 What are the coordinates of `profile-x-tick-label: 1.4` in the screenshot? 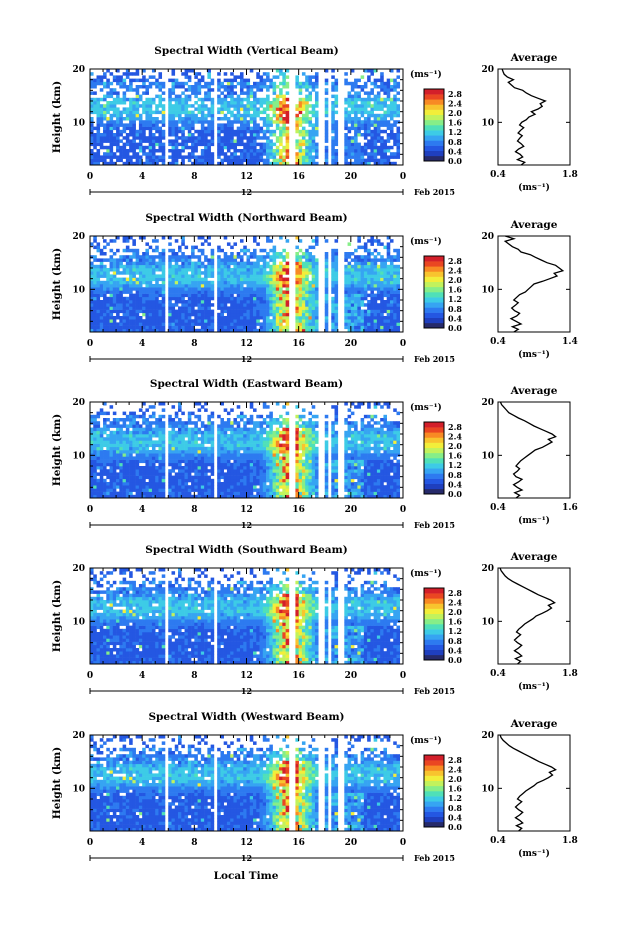 It's located at (570, 342).